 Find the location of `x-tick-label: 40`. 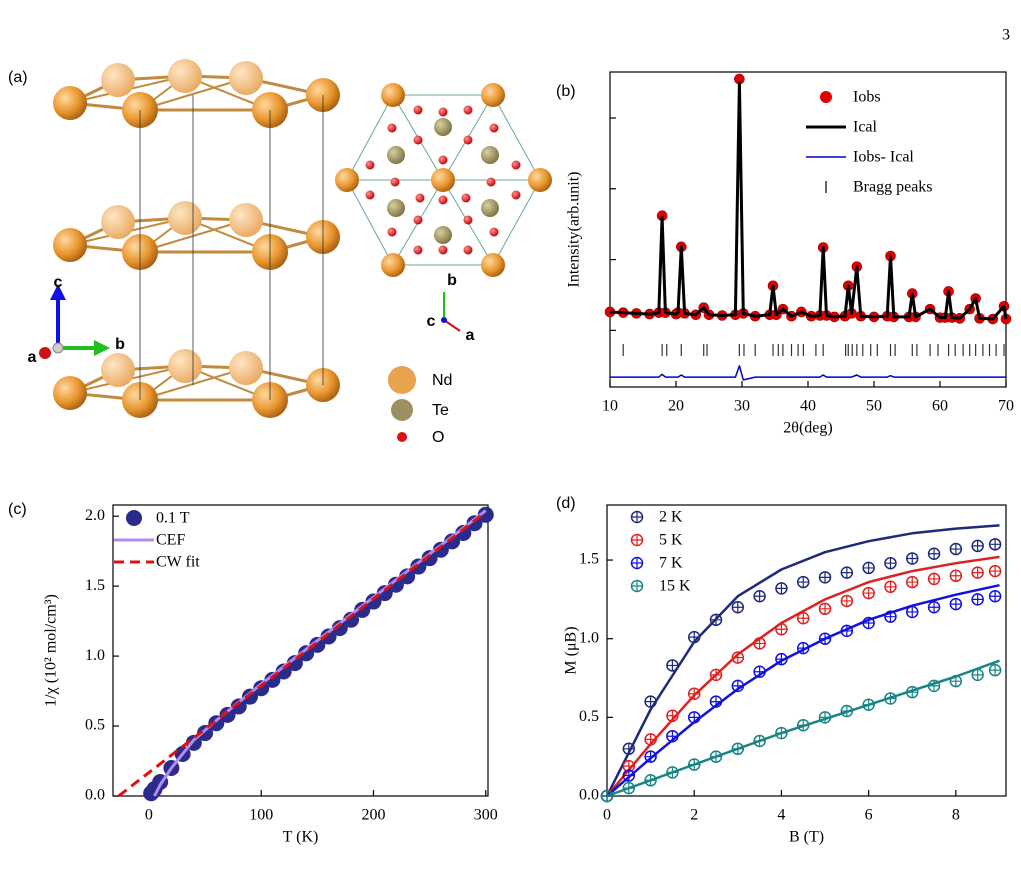

x-tick-label: 40 is located at coordinates (808, 406).